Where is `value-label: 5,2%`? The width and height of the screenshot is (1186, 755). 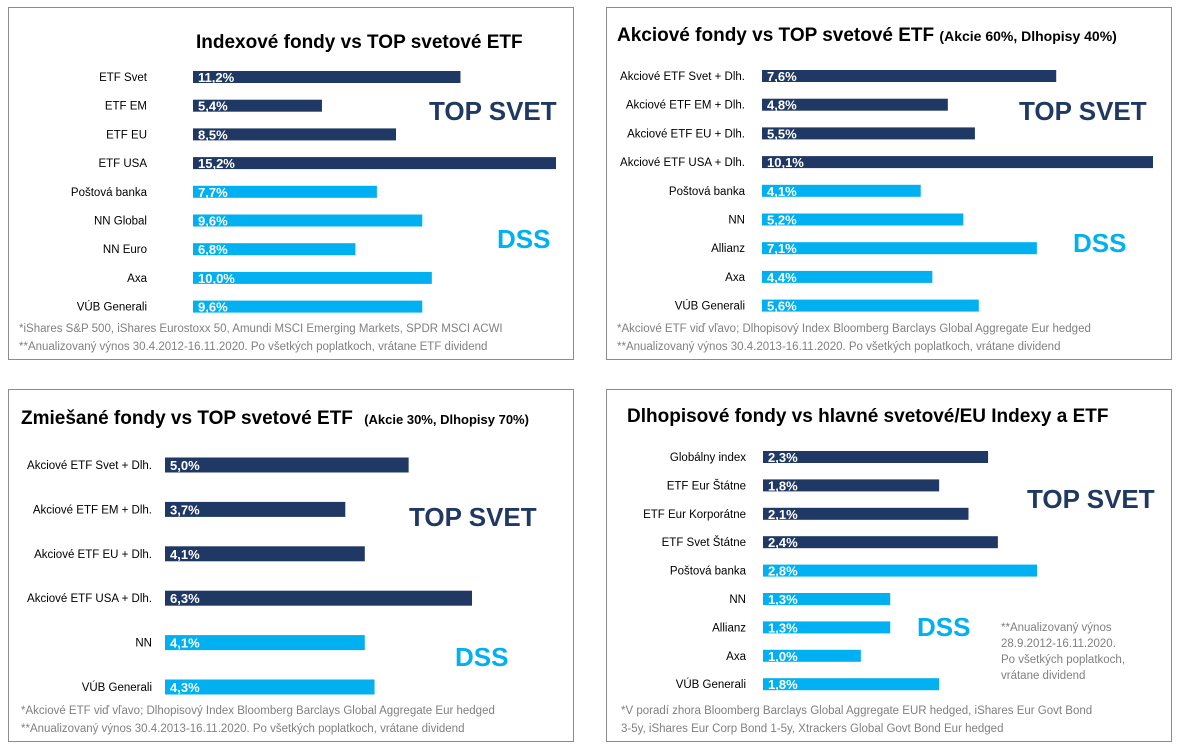 value-label: 5,2% is located at coordinates (782, 220).